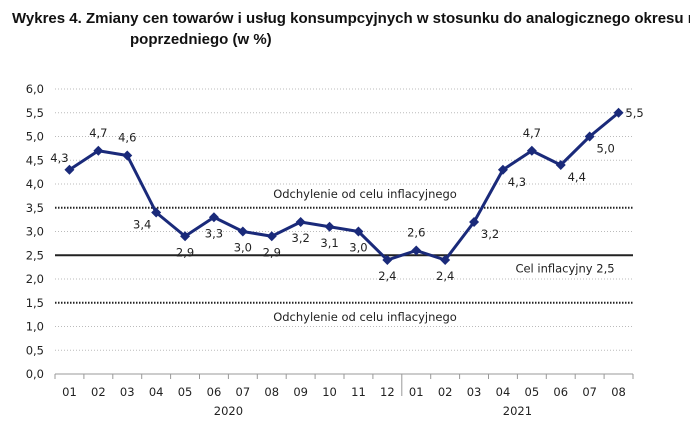 The height and width of the screenshot is (428, 690). Describe the element at coordinates (300, 392) in the screenshot. I see `x-tick-label: 09` at that location.